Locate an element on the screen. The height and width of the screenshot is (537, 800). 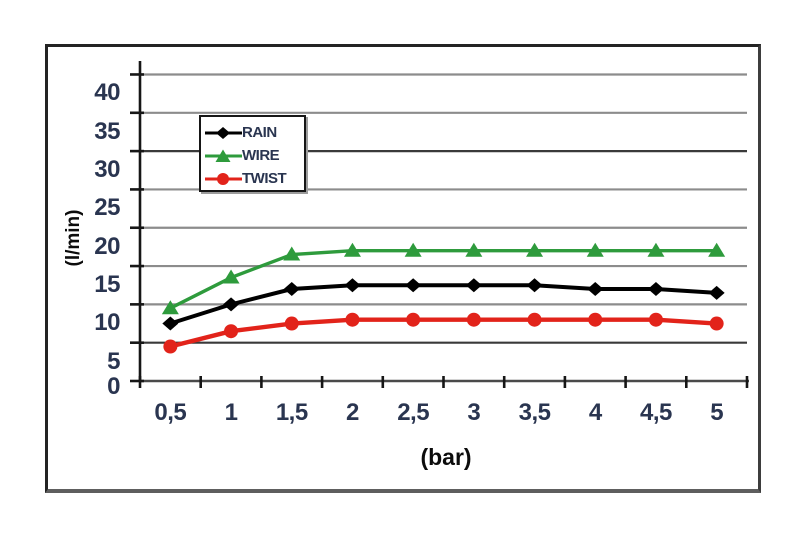
x-tick-label: 4 is located at coordinates (595, 412).